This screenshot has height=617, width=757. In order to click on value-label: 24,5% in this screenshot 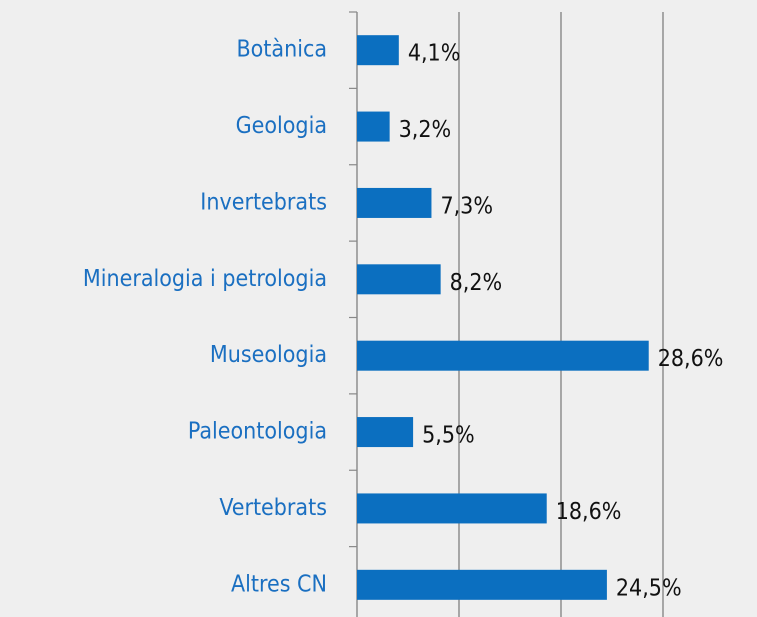, I will do `click(649, 588)`.